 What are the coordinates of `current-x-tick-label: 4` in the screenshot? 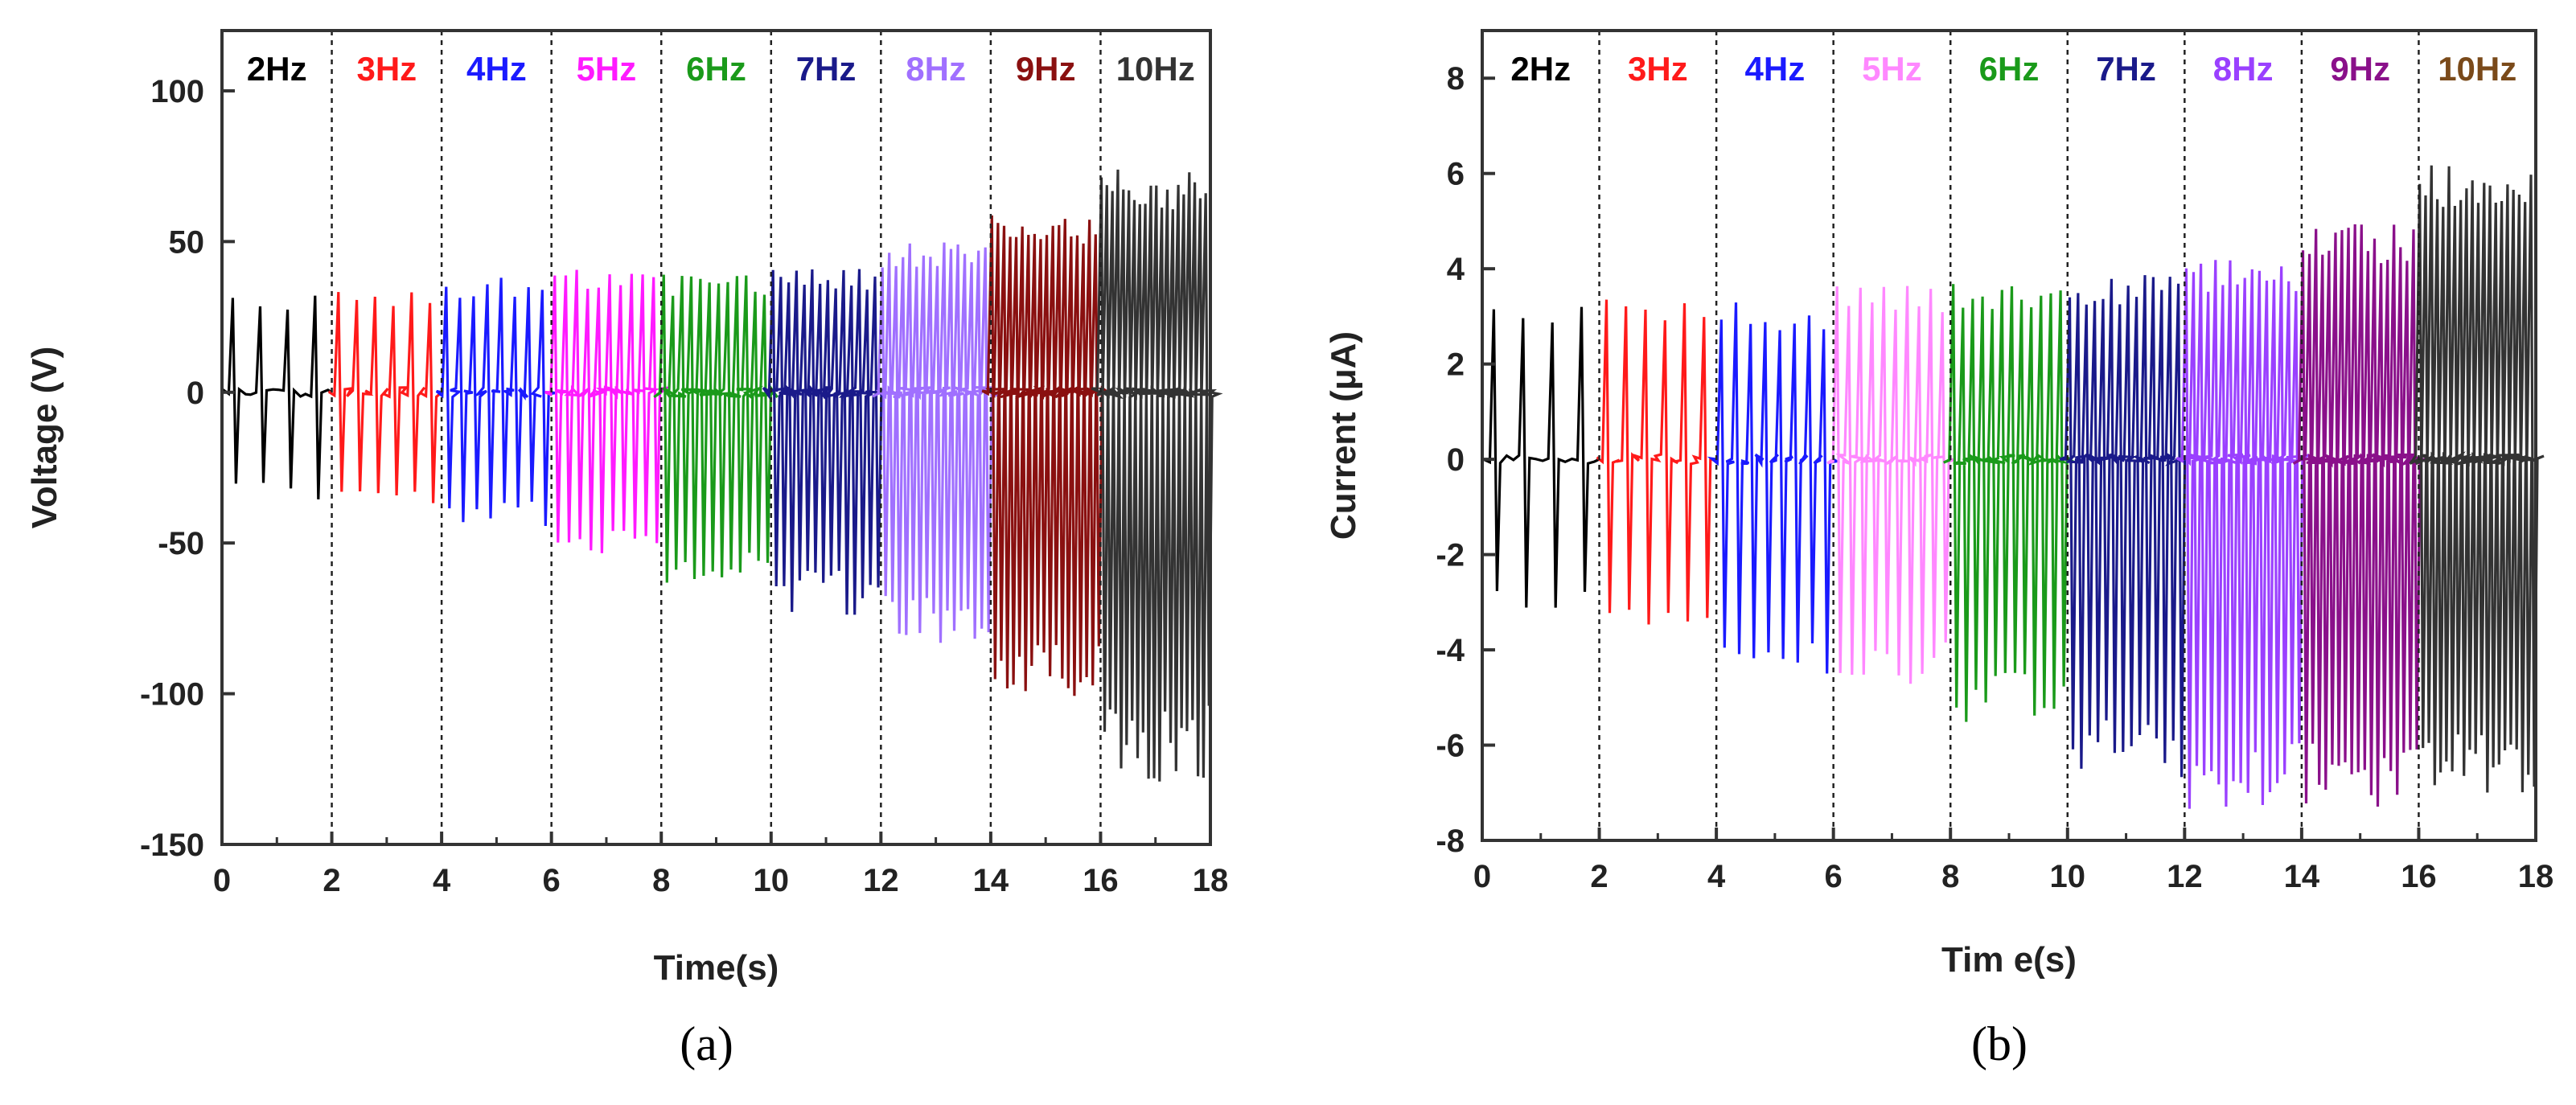 It's located at (1716, 877).